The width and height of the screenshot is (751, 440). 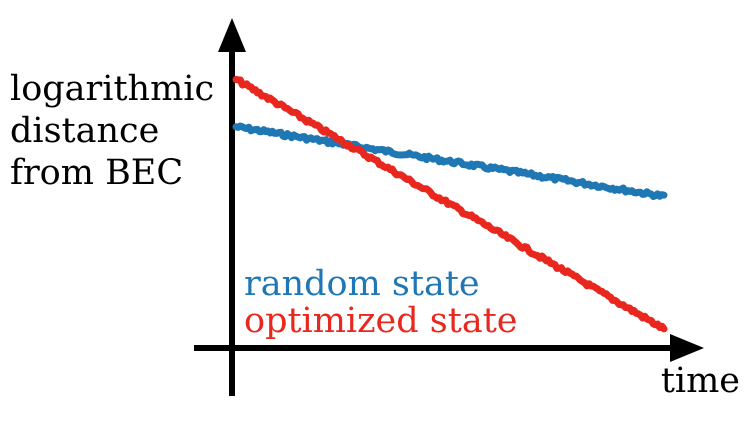 I want to click on y-axis-label-line-1: logarithmic, so click(x=112, y=89).